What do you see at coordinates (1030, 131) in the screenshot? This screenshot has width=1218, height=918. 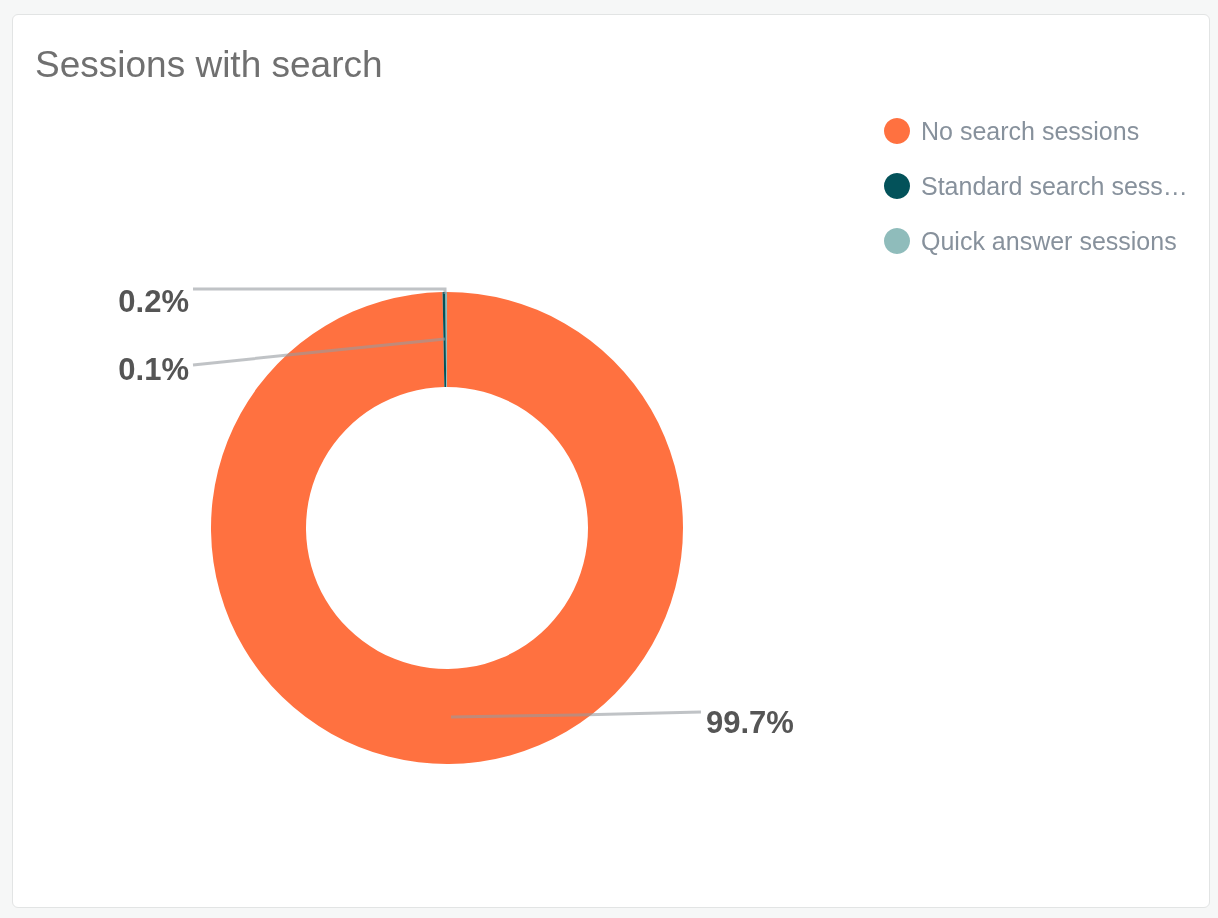 I see `legend-label: No search sessions` at bounding box center [1030, 131].